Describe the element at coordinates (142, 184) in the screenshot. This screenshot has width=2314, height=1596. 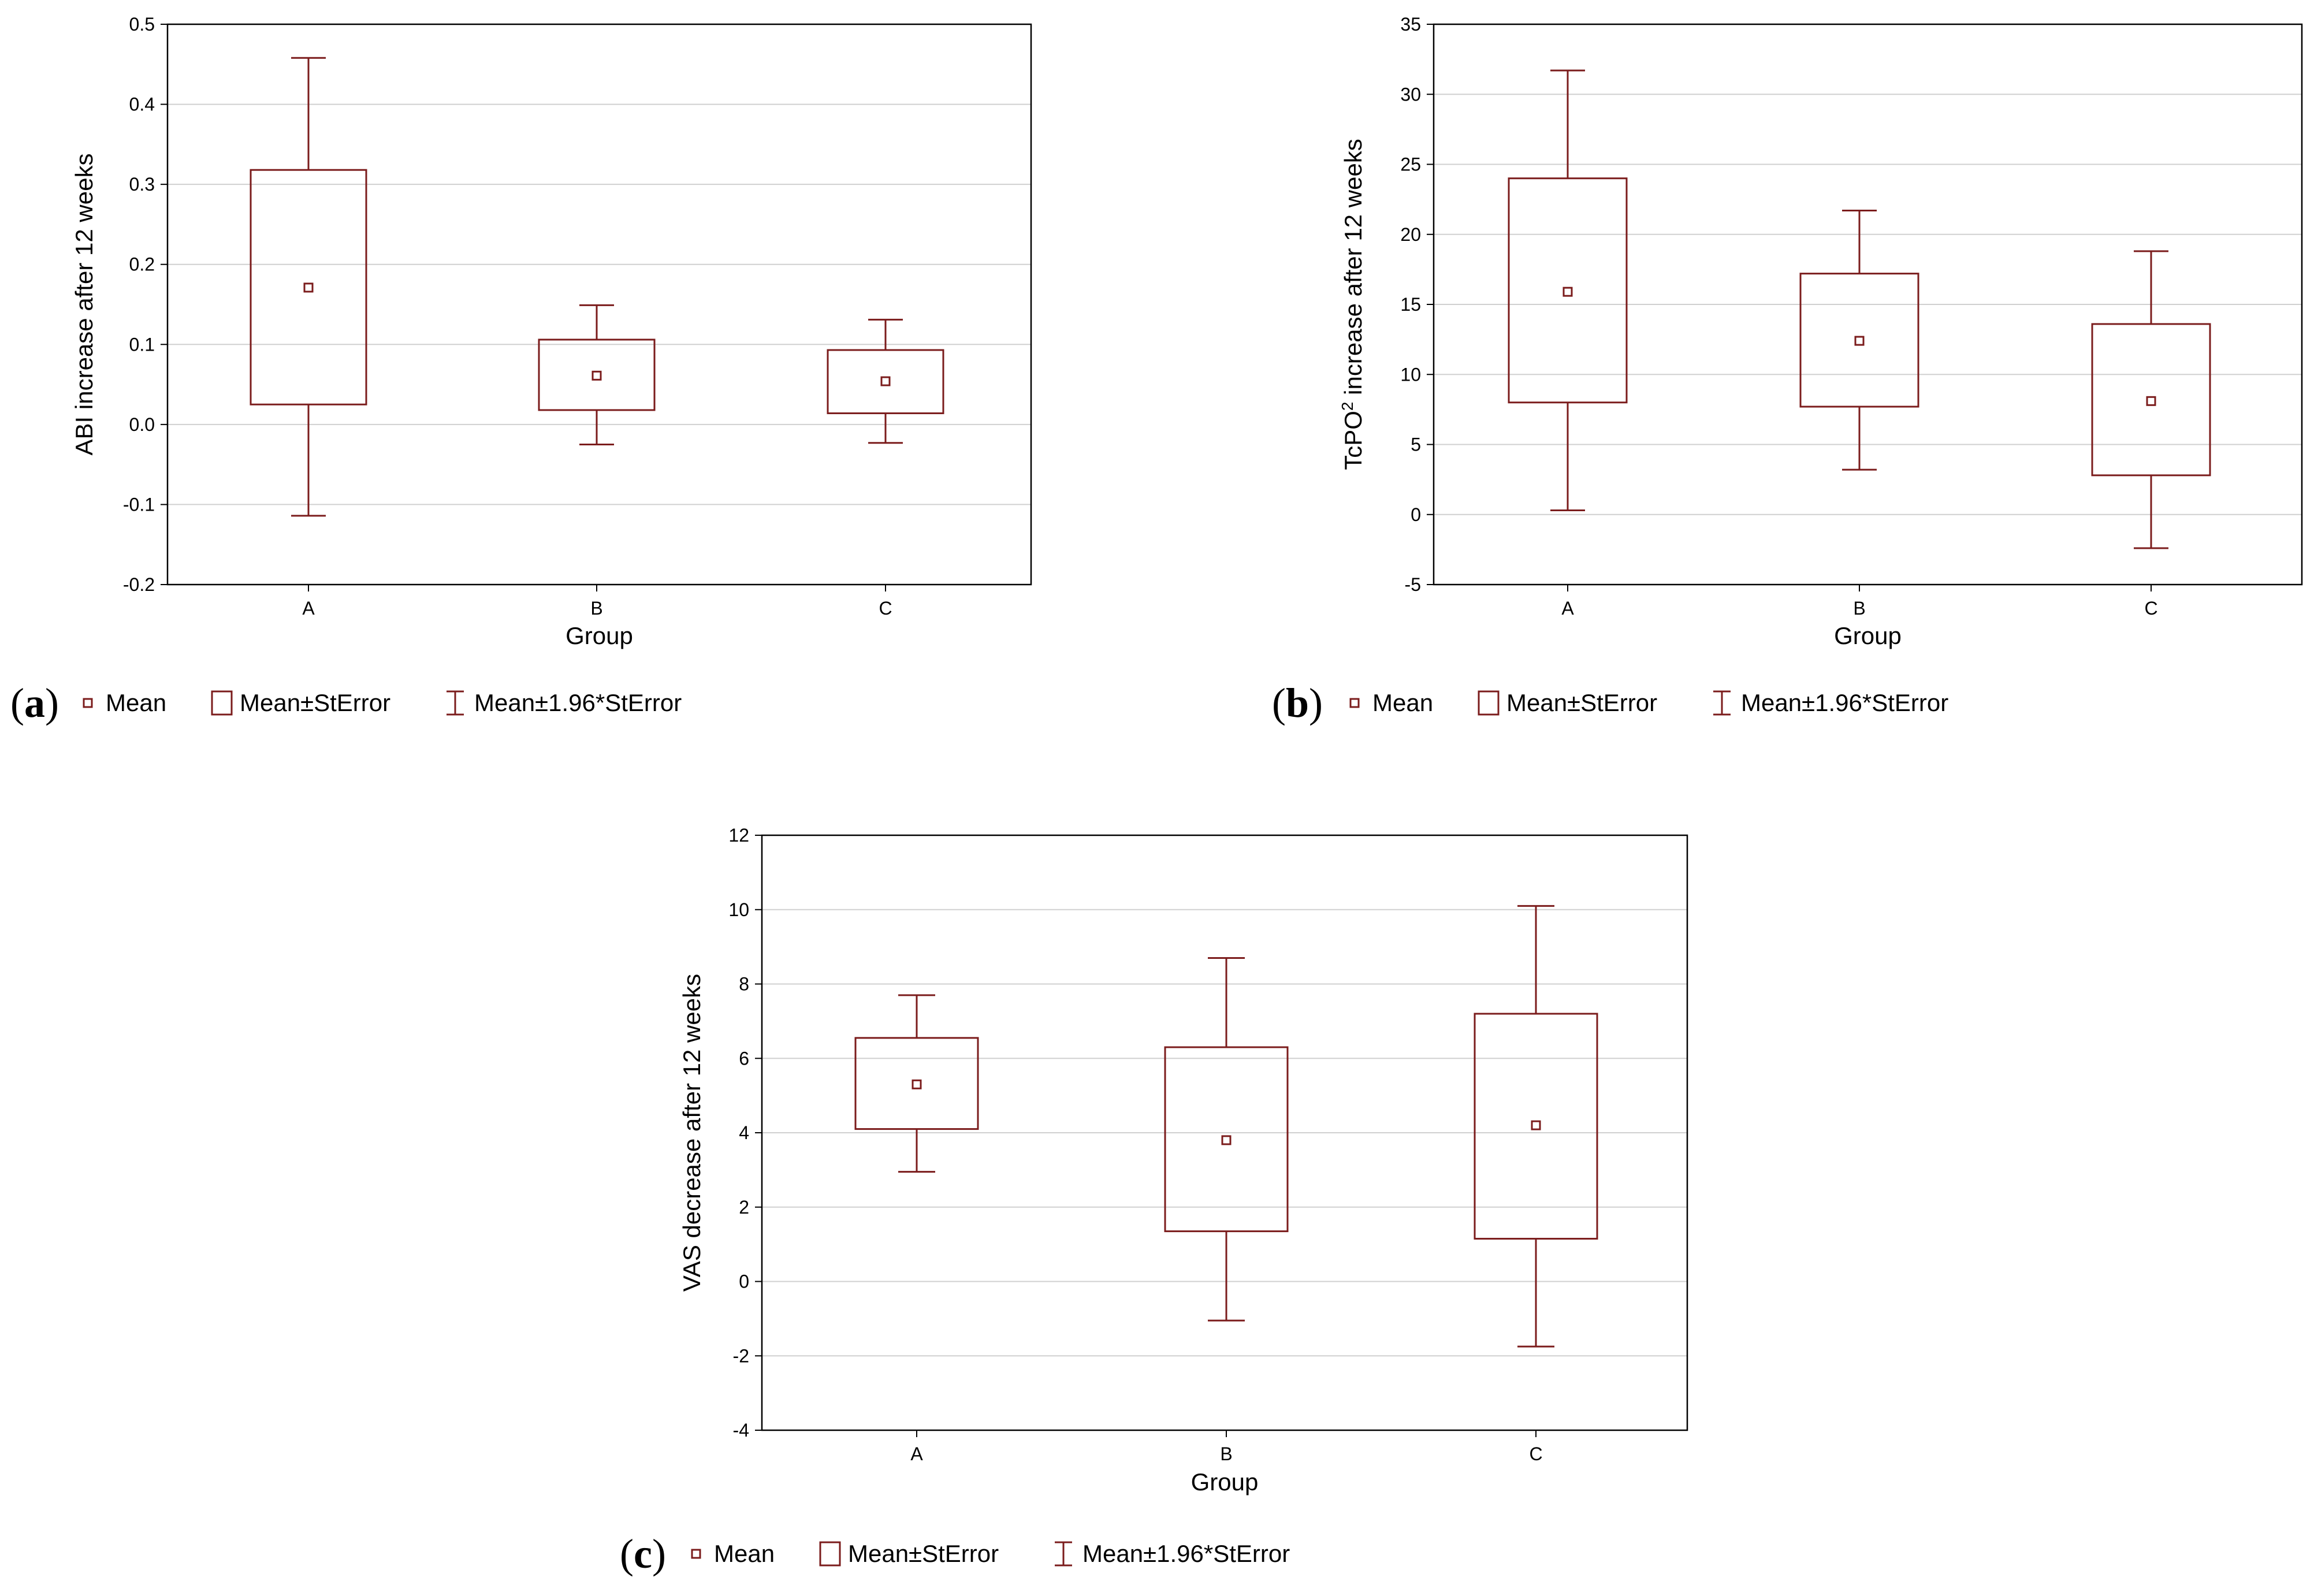
I see `y-tick-label: 0.3` at that location.